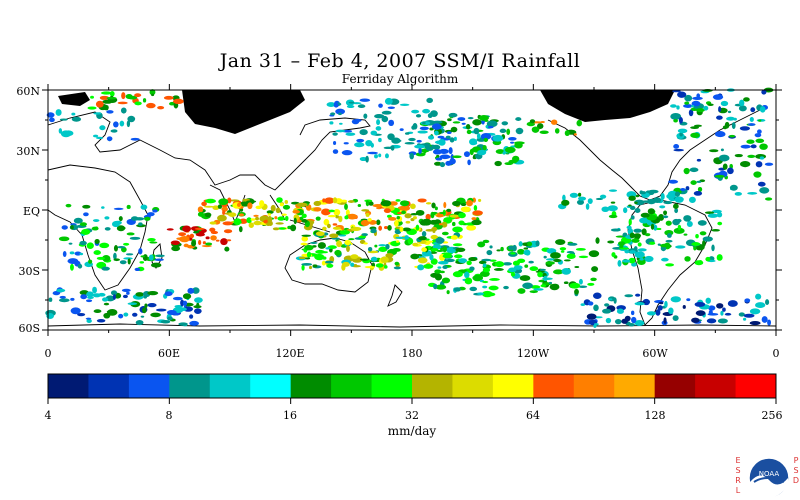 The image size is (800, 500). Describe the element at coordinates (29, 328) in the screenshot. I see `lat-label-60s: 60S` at that location.